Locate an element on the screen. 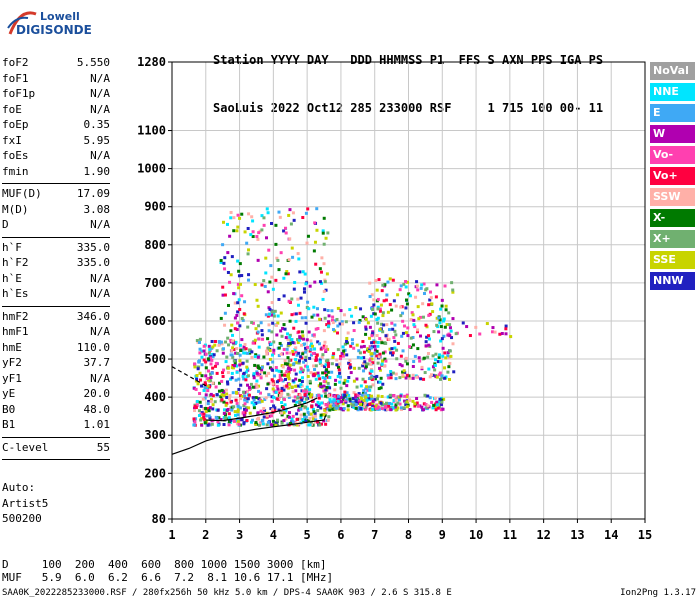 The image size is (700, 600). param-name: h`F2 is located at coordinates (15, 262).